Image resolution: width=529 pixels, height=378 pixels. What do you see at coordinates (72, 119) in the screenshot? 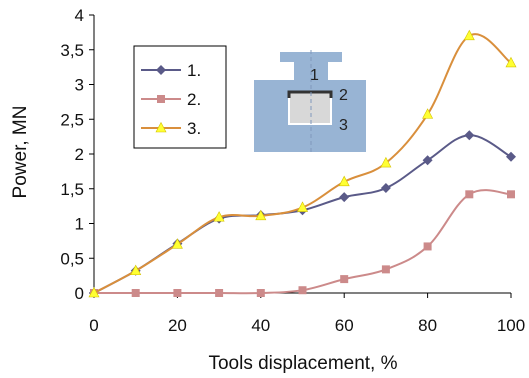
I see `y-tick-label: 2,5` at bounding box center [72, 119].